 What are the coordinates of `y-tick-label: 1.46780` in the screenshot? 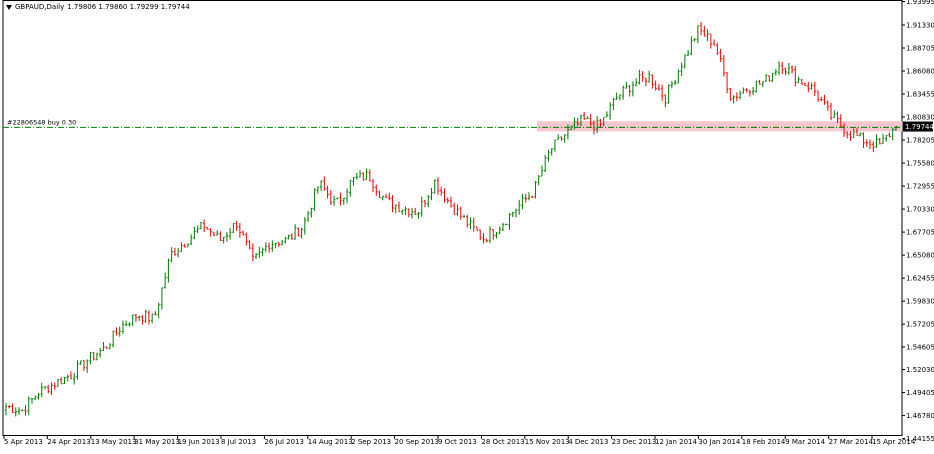 It's located at (920, 416).